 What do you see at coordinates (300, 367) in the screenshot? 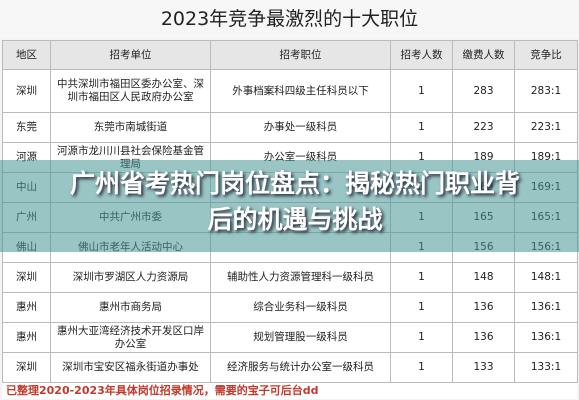
I see `table-cell: 经济服务与统计办公室一级科员` at bounding box center [300, 367].